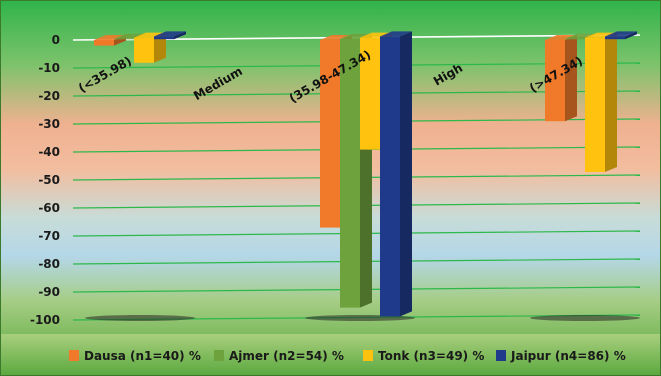  Describe the element at coordinates (49, 264) in the screenshot. I see `y-tick-label: -80` at that location.